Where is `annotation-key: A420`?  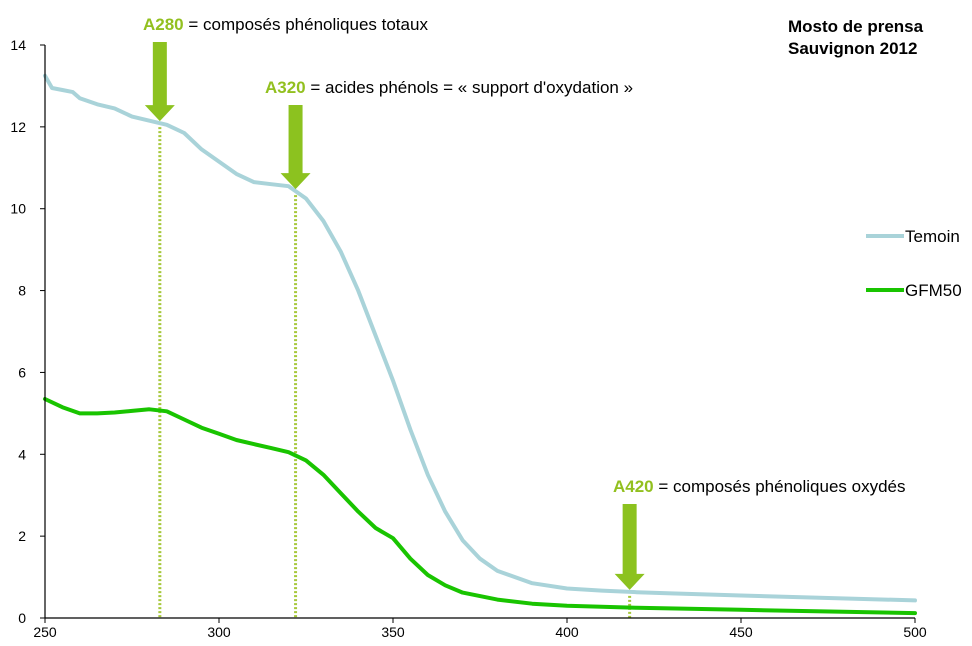
annotation-key: A420 is located at coordinates (633, 486).